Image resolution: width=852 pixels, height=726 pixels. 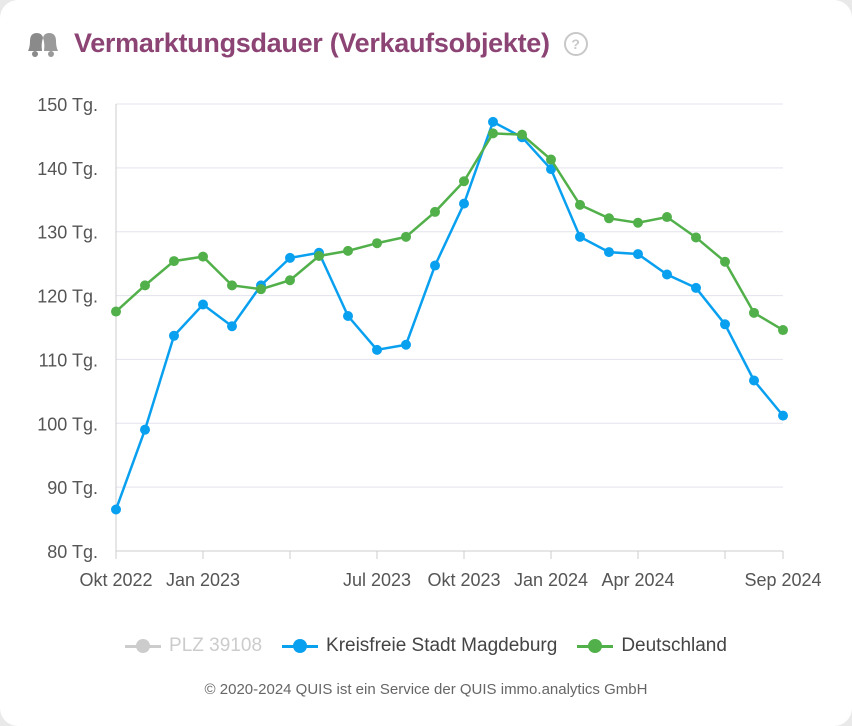 I want to click on x-tick-label: Okt 2022, so click(x=115, y=580).